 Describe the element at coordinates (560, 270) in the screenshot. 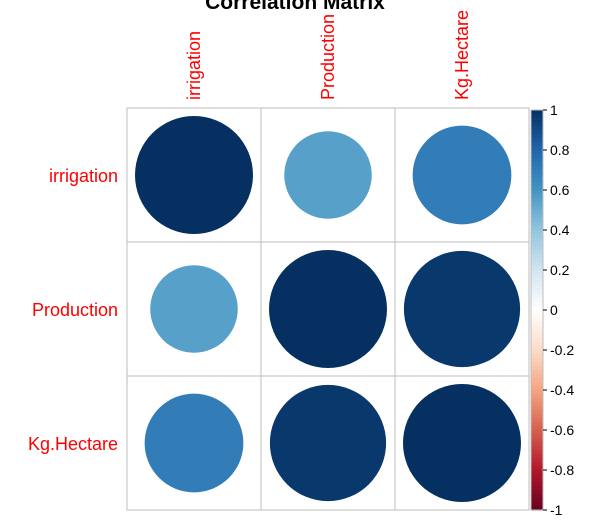

I see `colorbar-tick-label: 0.2` at that location.